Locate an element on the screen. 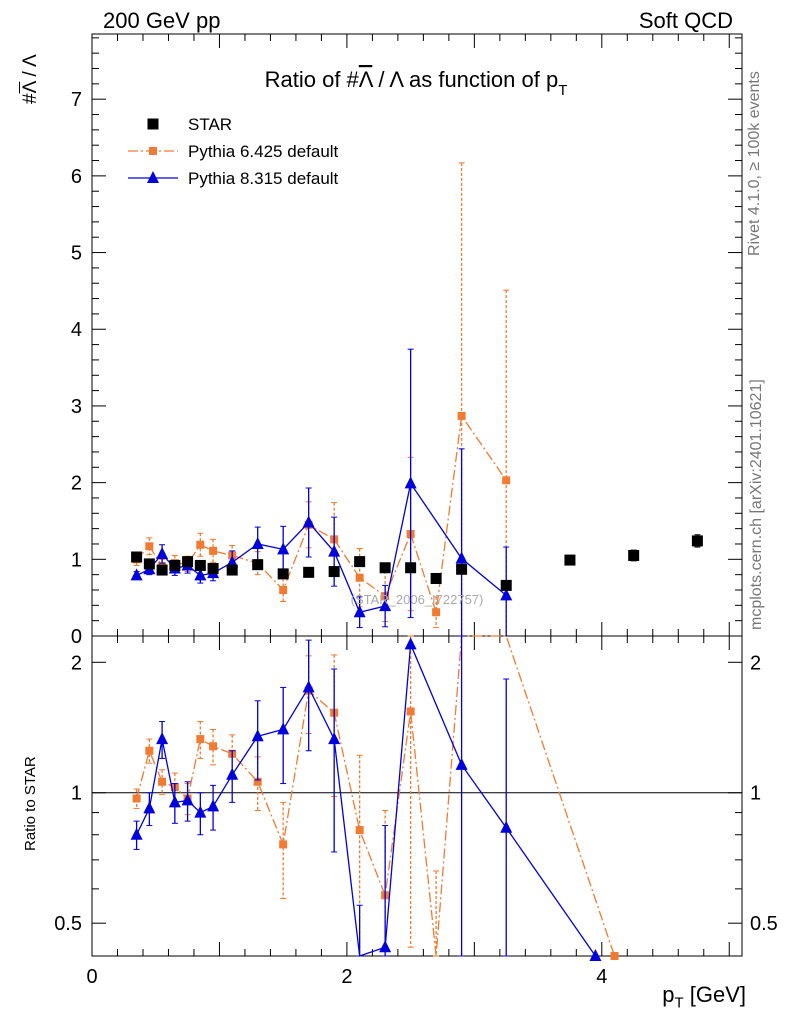  rivet-version-label: Rivet 4.1.0, ≥ 100k events is located at coordinates (754, 163).